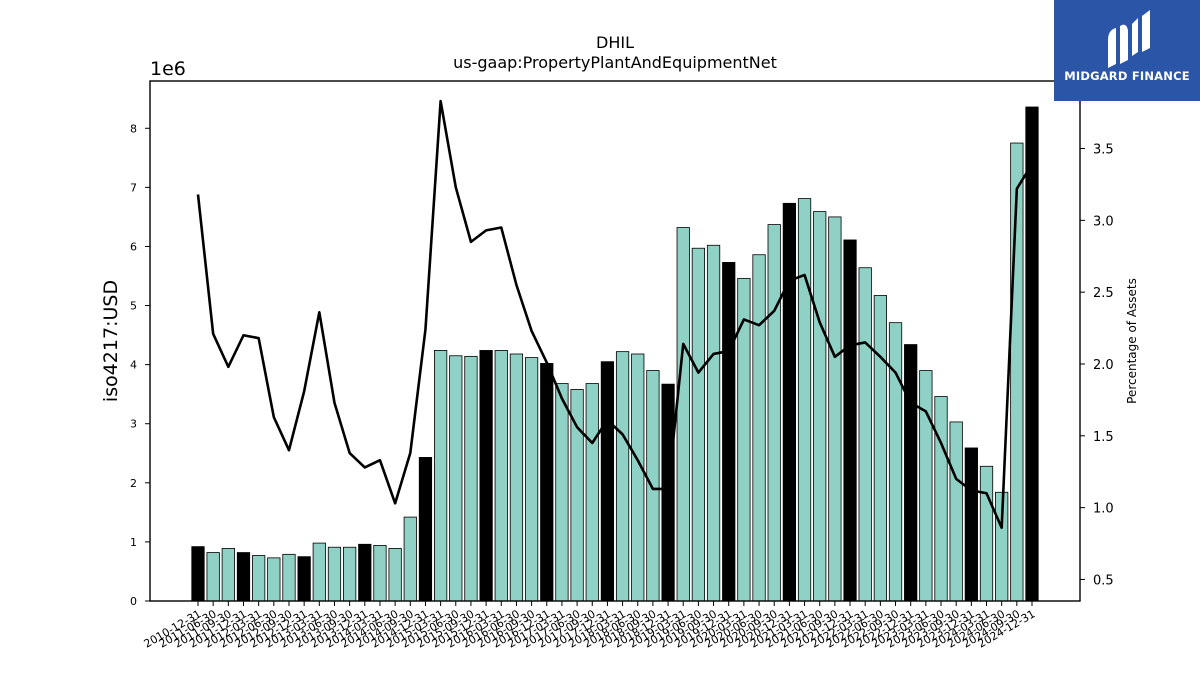 Image resolution: width=1200 pixels, height=675 pixels. Describe the element at coordinates (1103, 221) in the screenshot. I see `y2-tick-label: 3.0` at that location.